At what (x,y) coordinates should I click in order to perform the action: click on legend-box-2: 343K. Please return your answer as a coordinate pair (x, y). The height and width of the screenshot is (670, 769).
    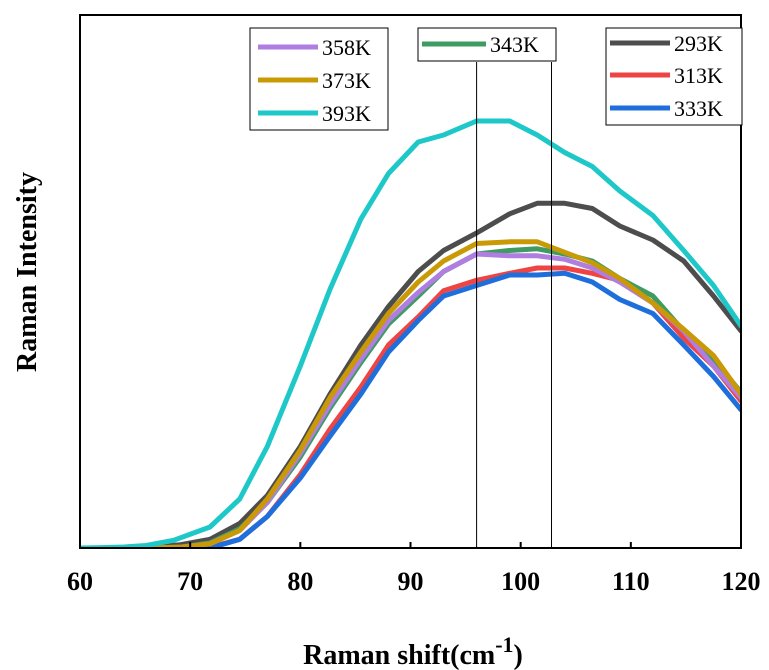
    Looking at the image, I should click on (487, 44).